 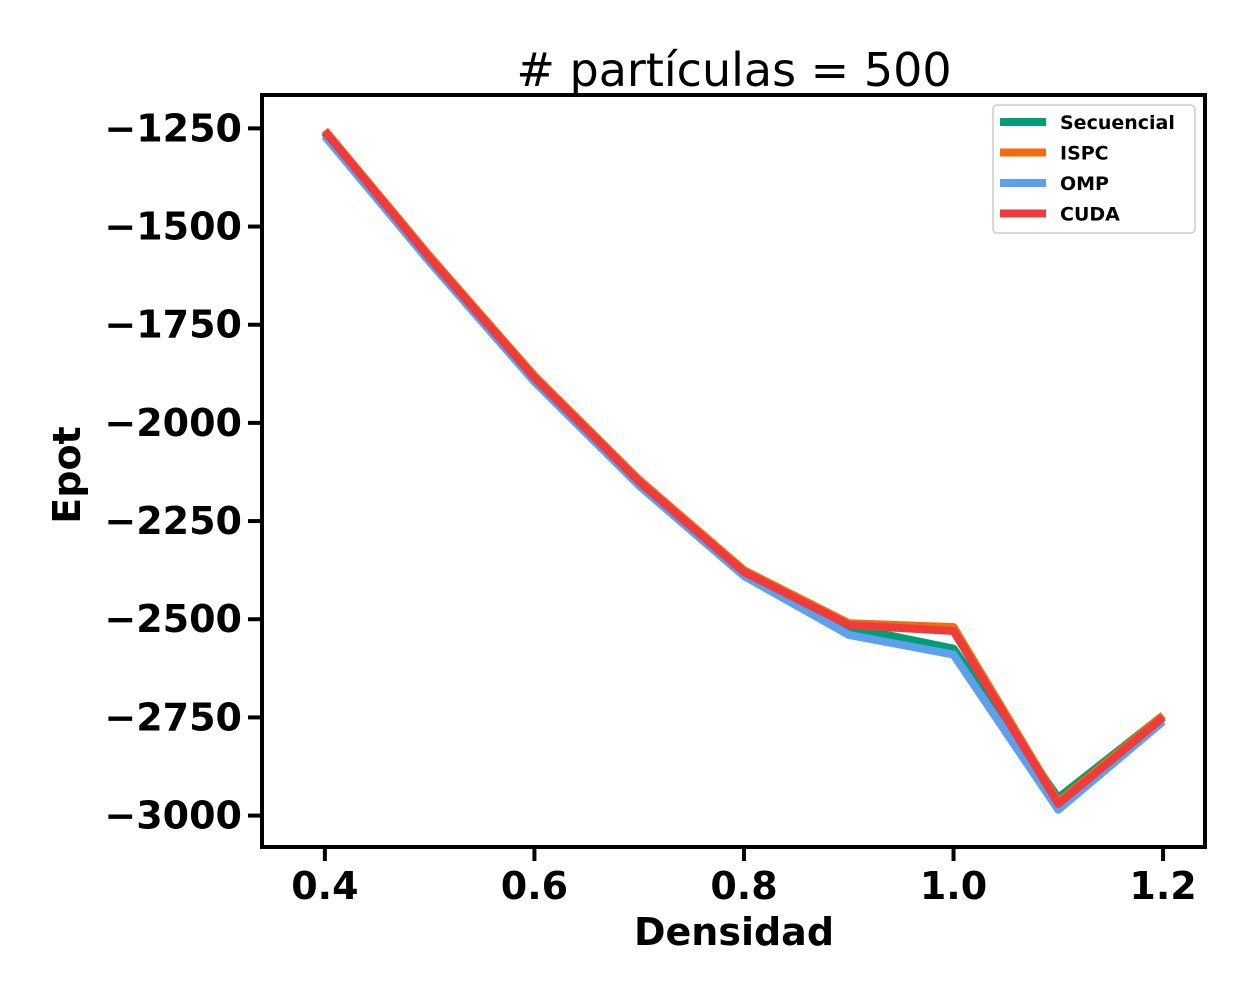 I want to click on chart-title: # partículas = 500, so click(x=733, y=70).